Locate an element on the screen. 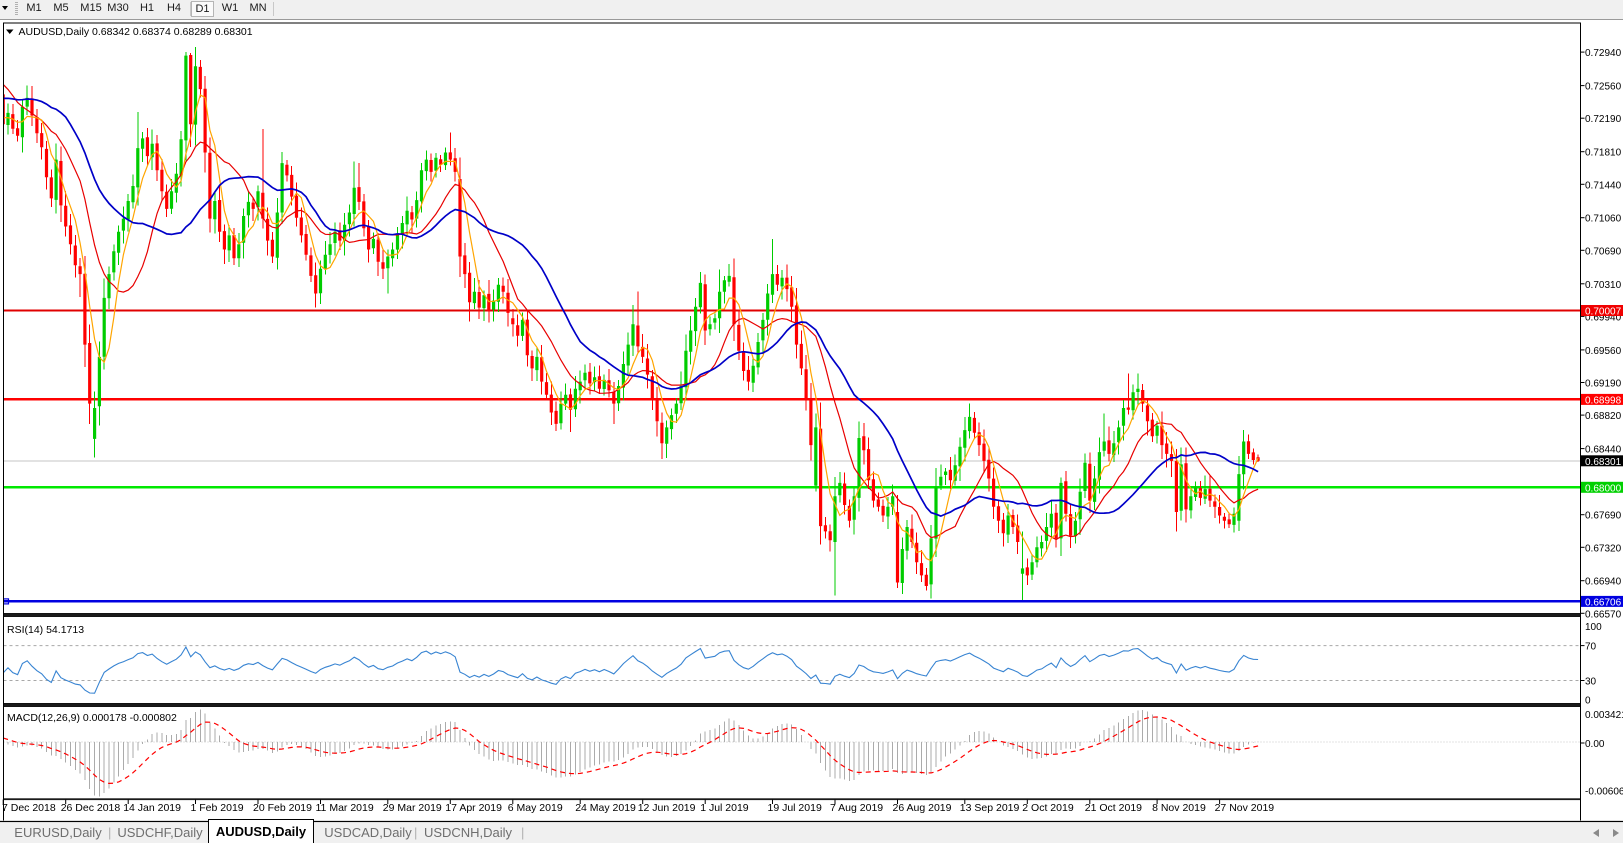  svg-text: -0.006069 is located at coordinates (1604, 792).